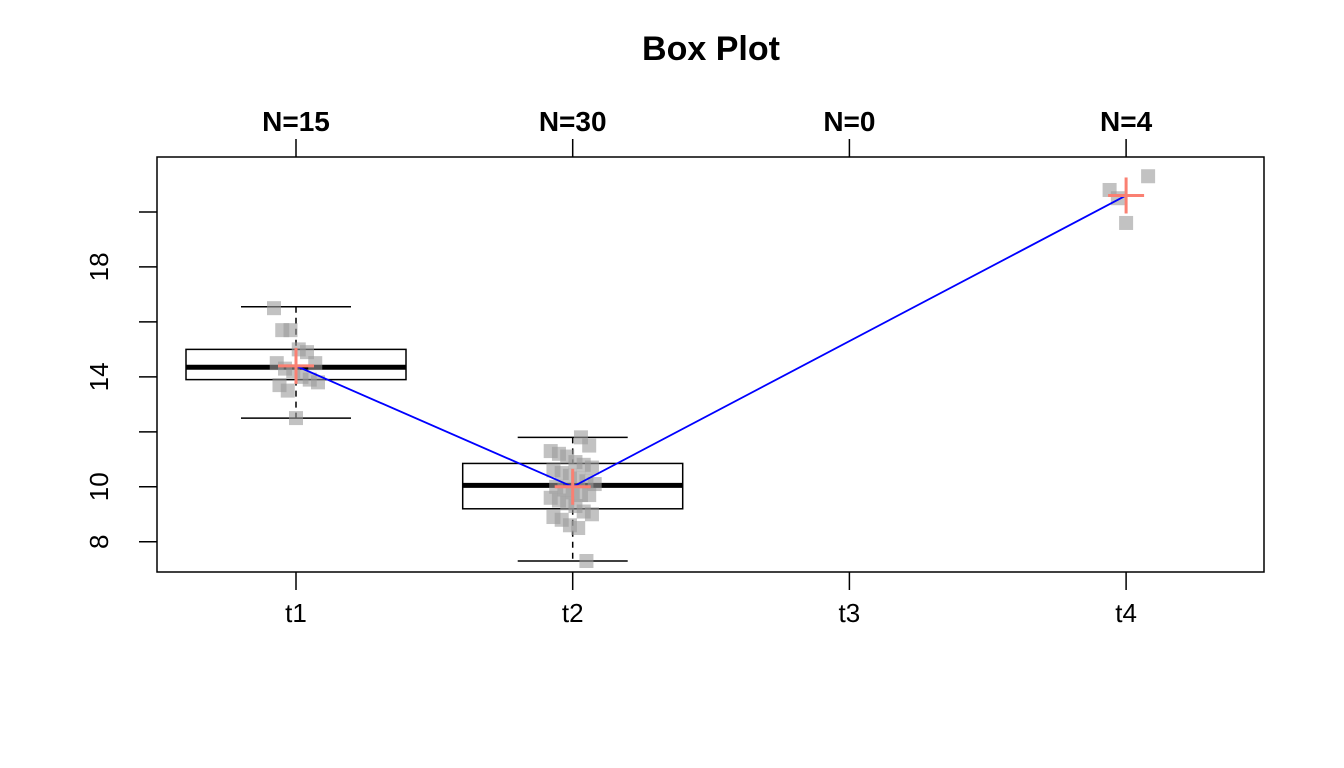 The width and height of the screenshot is (1344, 768). I want to click on boxes, so click(434, 434).